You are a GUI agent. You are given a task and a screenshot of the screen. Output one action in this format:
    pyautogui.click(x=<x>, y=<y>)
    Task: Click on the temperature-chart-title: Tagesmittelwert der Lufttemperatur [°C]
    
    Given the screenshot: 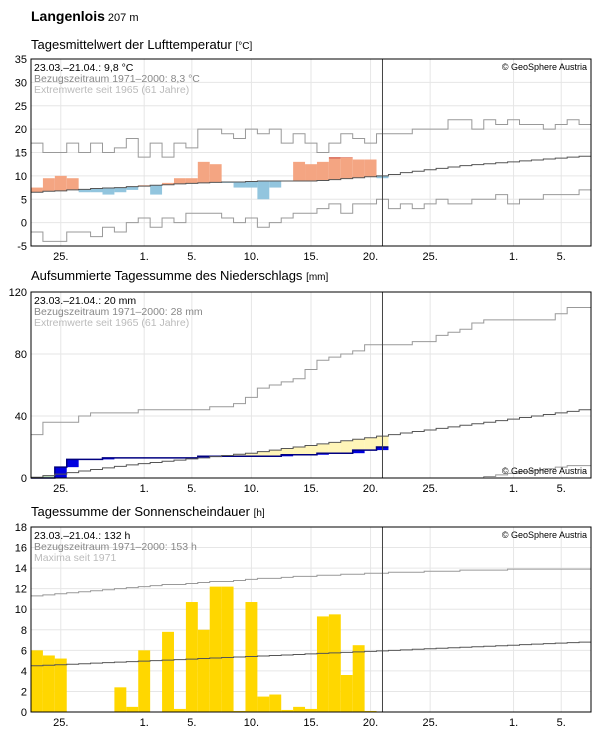 What is the action you would take?
    pyautogui.click(x=141, y=44)
    